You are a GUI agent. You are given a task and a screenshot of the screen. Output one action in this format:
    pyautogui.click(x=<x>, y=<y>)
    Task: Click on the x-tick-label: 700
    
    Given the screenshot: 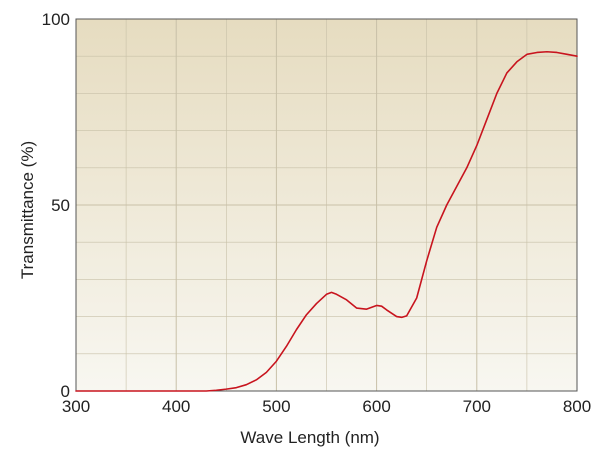 What is the action you would take?
    pyautogui.click(x=477, y=406)
    